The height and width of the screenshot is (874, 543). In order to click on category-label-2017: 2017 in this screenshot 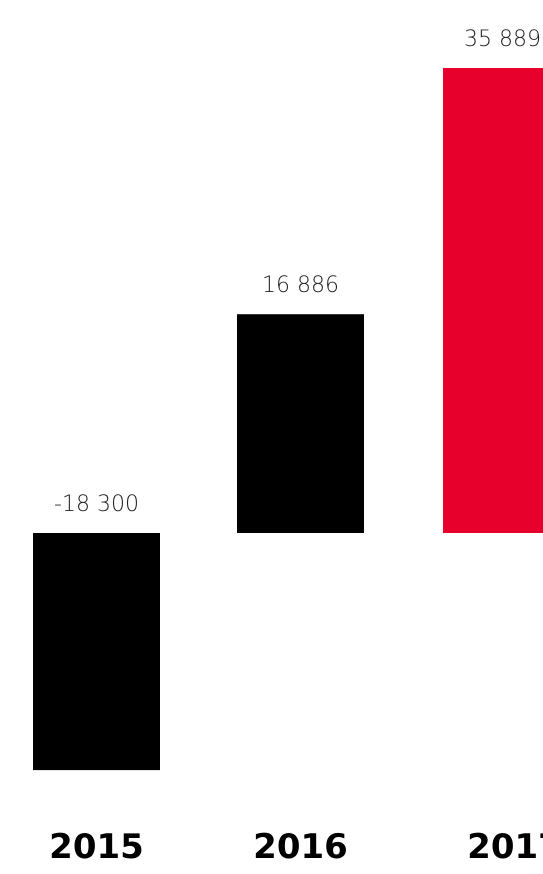, I will do `click(505, 847)`.